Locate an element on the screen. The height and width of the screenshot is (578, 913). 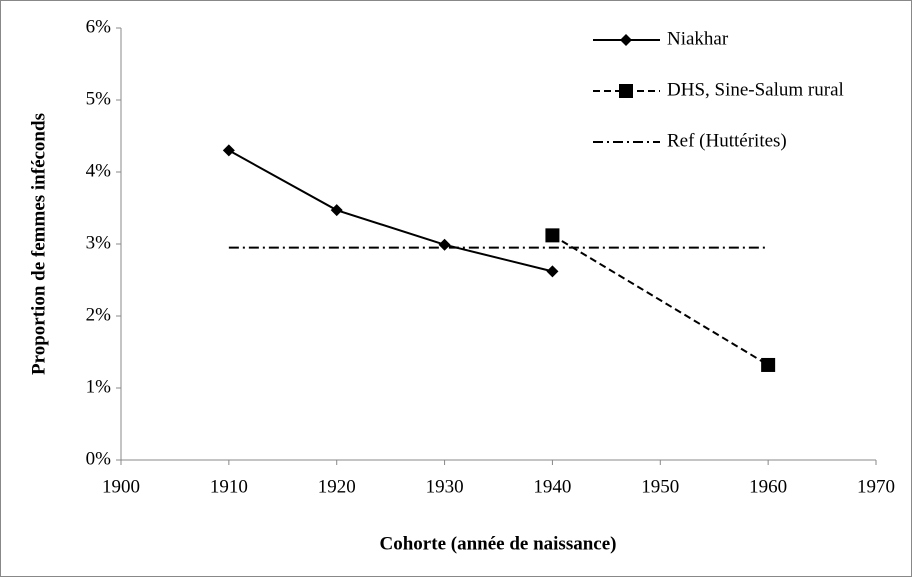
x-tick-label: 1930 is located at coordinates (445, 486).